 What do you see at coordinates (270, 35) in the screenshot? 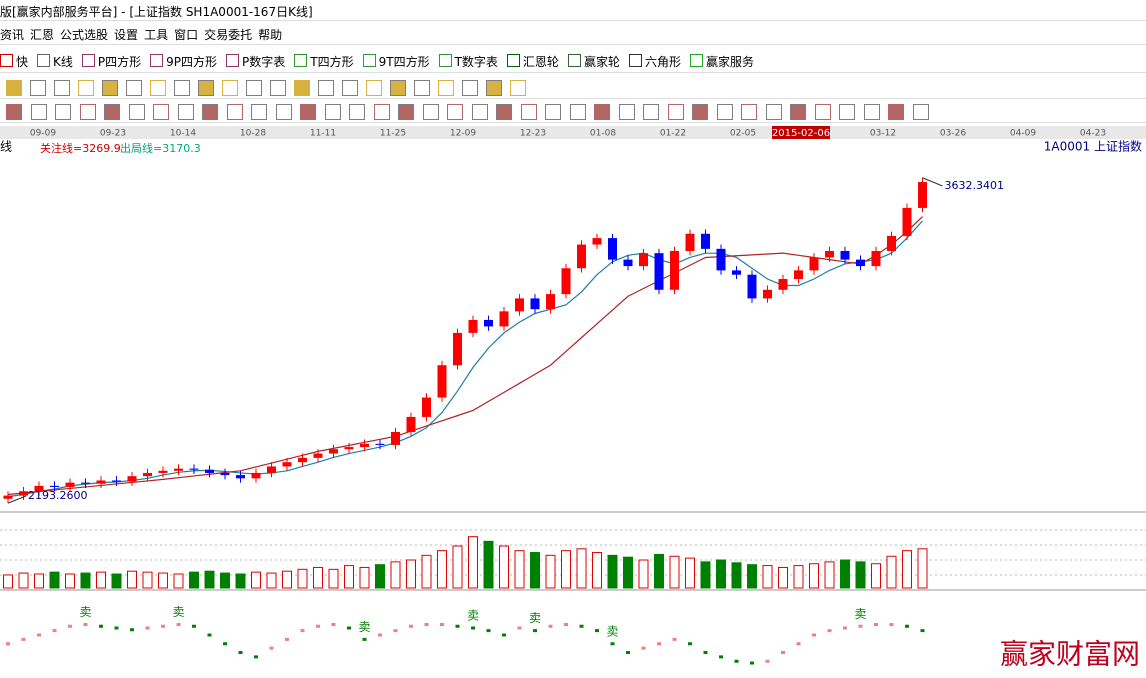
I see `menu-item: 帮助` at bounding box center [270, 35].